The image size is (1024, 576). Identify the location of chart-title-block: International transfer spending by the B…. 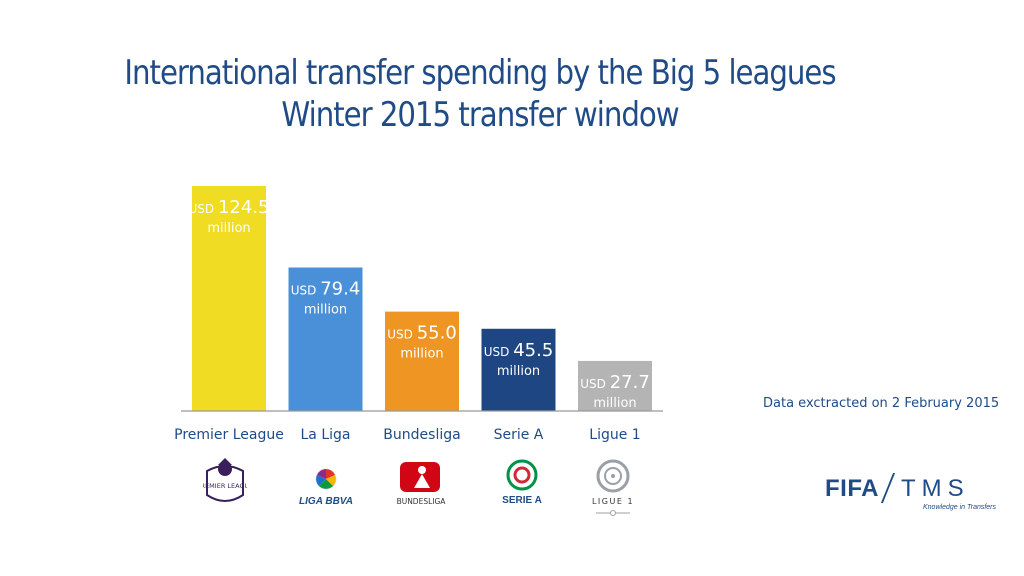
(480, 94).